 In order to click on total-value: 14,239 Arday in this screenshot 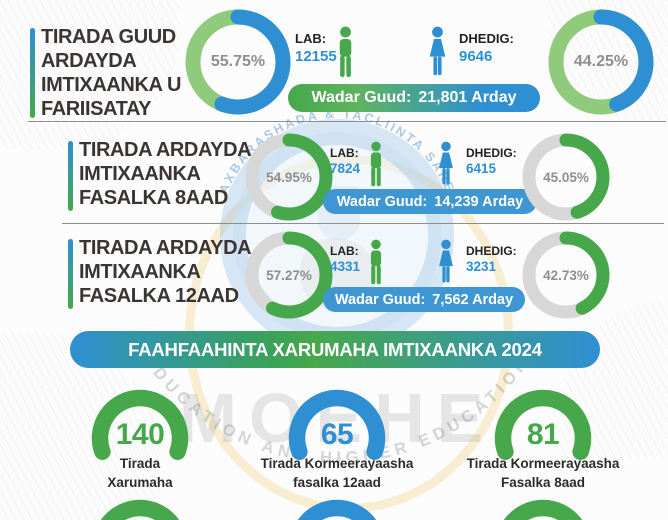, I will do `click(479, 201)`.